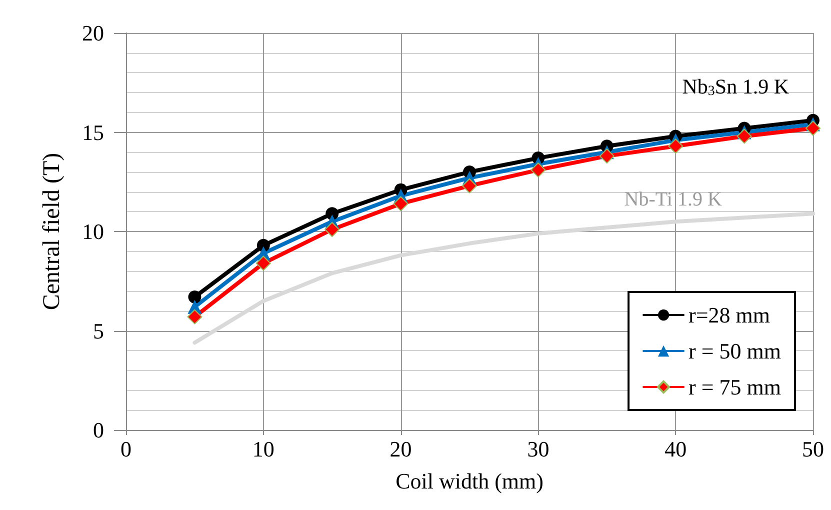 The height and width of the screenshot is (510, 831). Describe the element at coordinates (675, 449) in the screenshot. I see `x-tick-label: 40` at that location.